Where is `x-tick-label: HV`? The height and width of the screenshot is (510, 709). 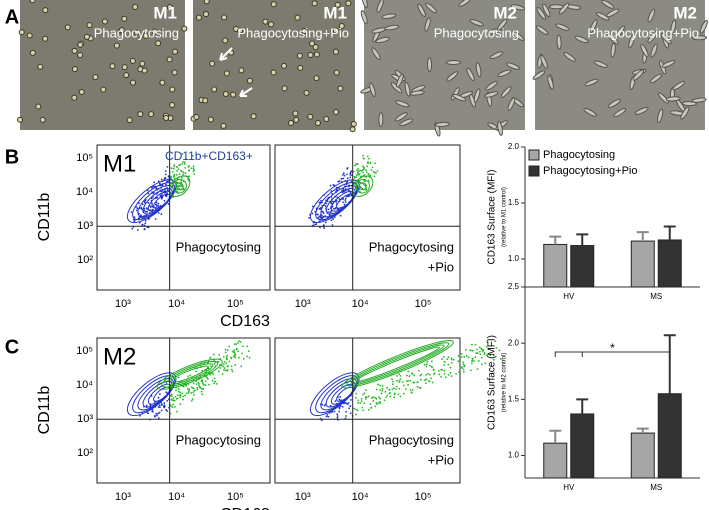
x-tick-label: HV is located at coordinates (569, 296).